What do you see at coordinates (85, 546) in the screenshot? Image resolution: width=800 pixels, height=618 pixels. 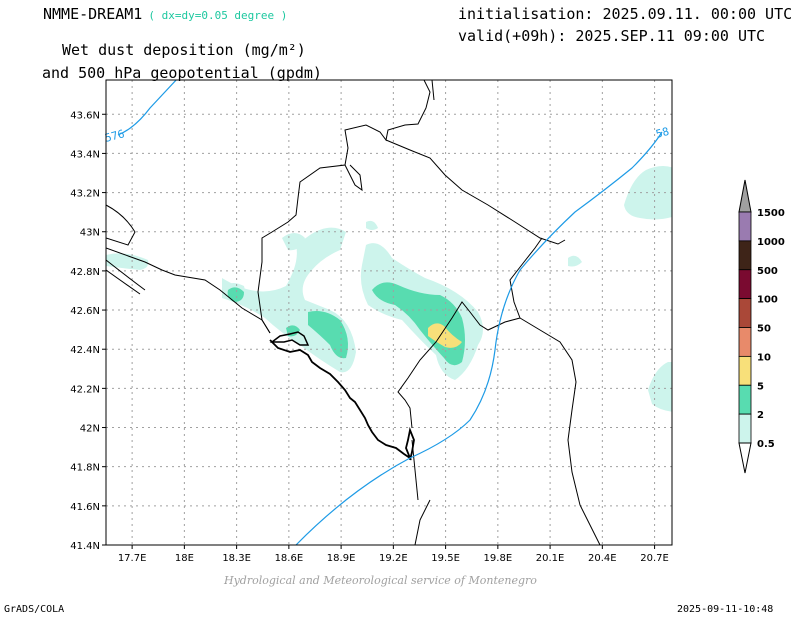 I see `lat-label: 41.4N` at bounding box center [85, 546].